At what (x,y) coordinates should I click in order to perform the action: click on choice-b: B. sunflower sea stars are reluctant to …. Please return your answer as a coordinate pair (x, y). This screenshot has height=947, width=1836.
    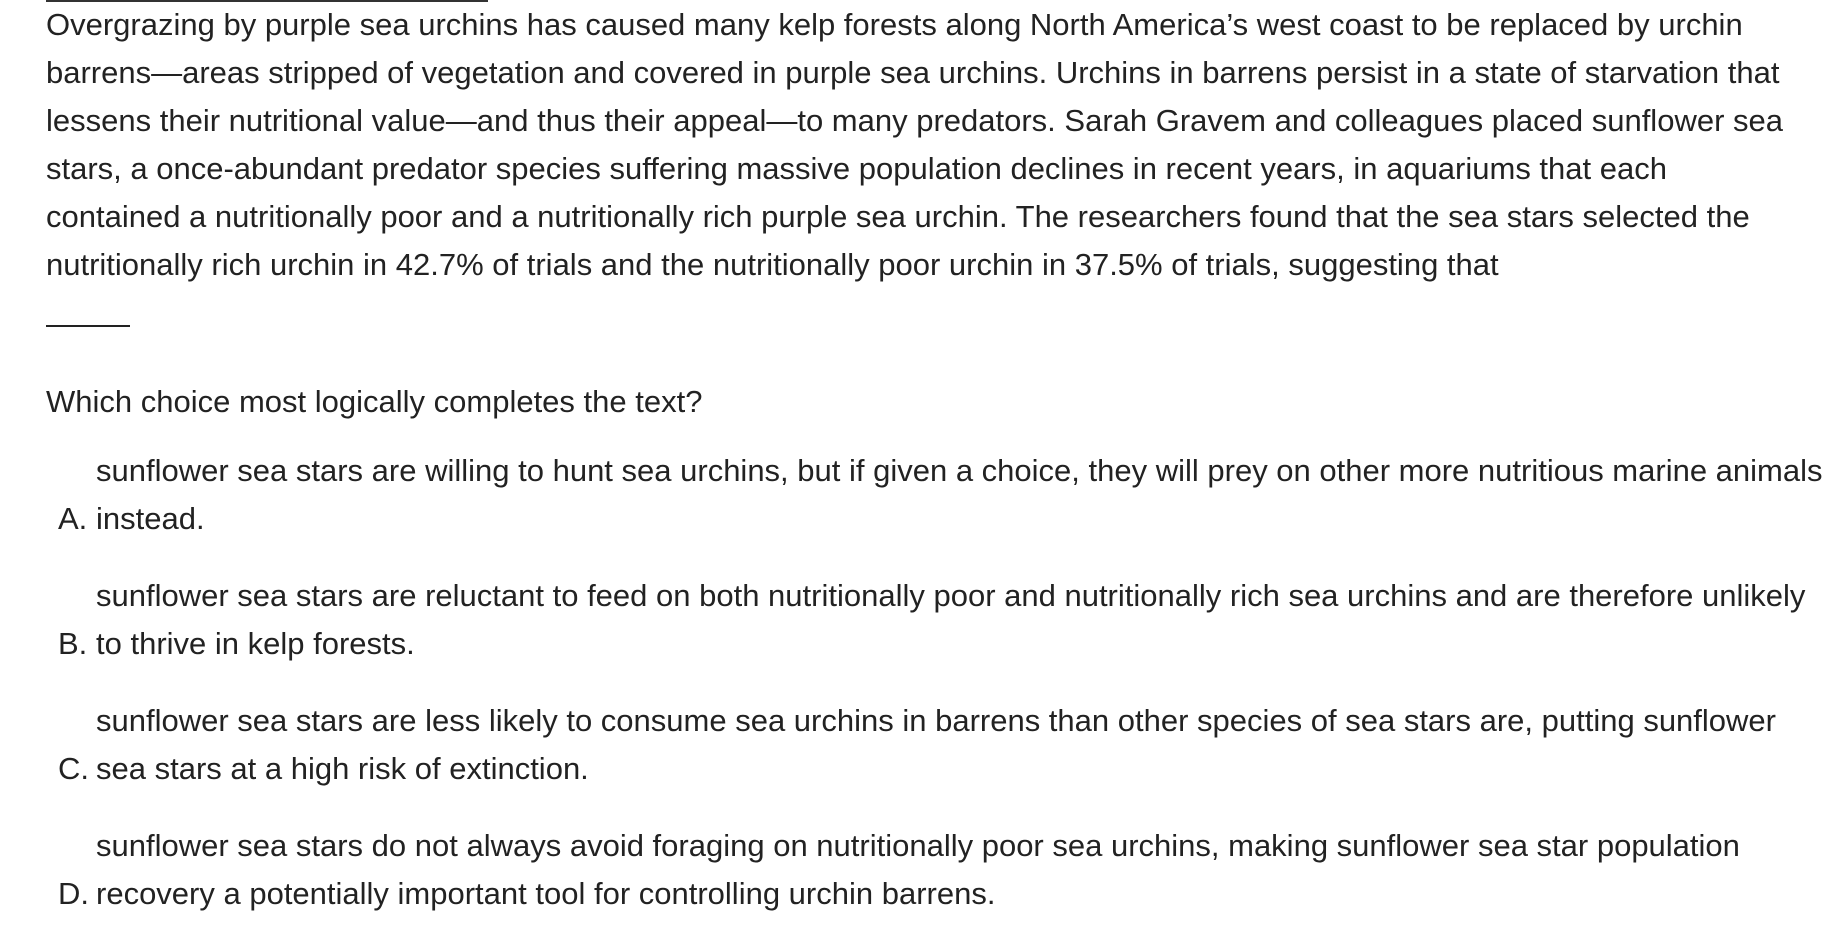
    Looking at the image, I should click on (931, 620).